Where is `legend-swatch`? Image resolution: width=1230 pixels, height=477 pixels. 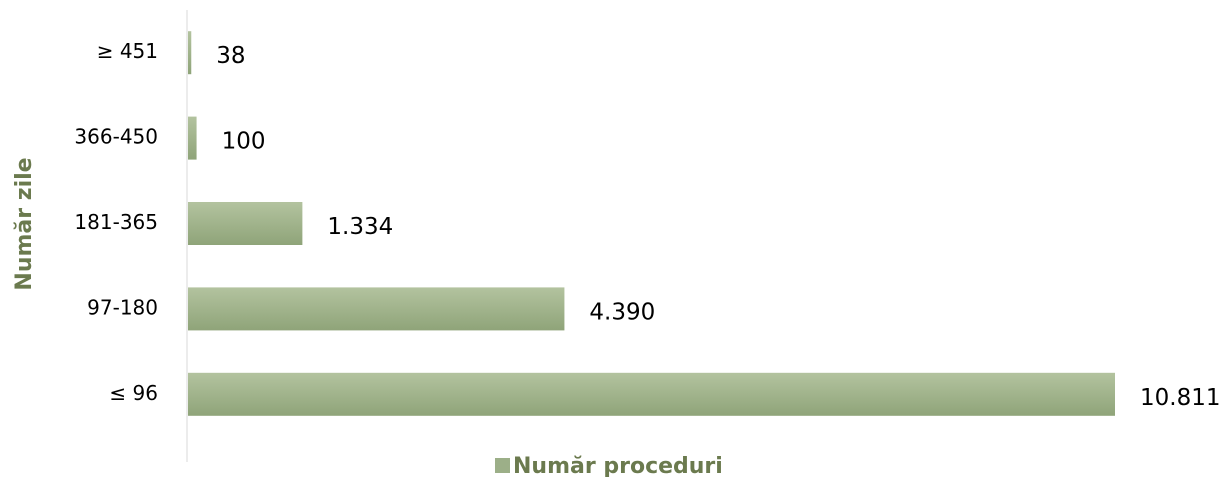 legend-swatch is located at coordinates (502, 465).